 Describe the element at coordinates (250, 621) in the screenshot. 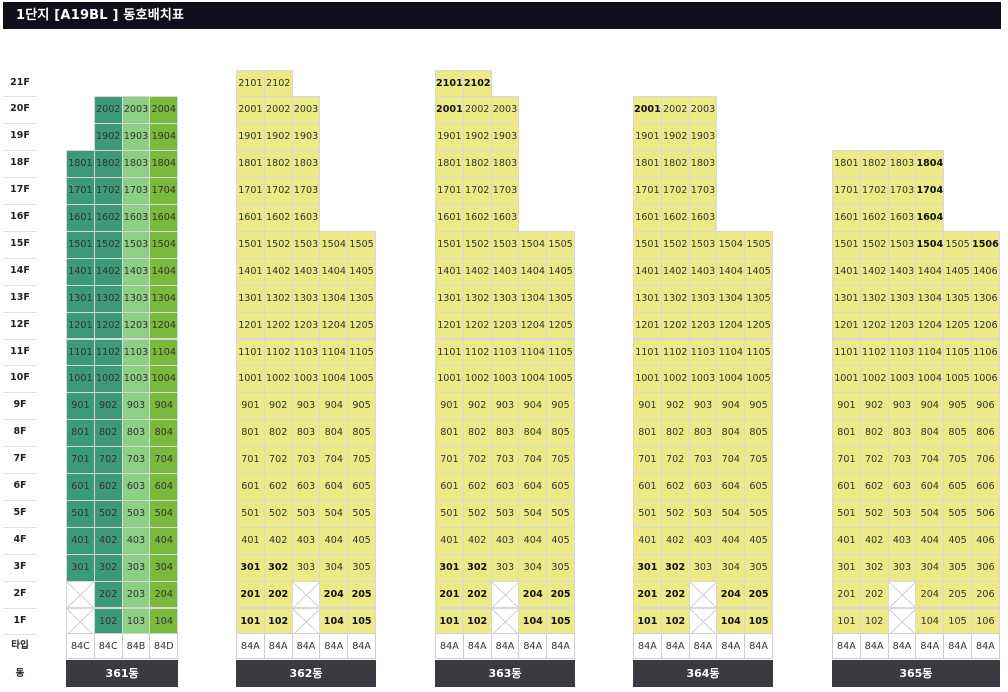

I see `unit-cell: 101` at that location.